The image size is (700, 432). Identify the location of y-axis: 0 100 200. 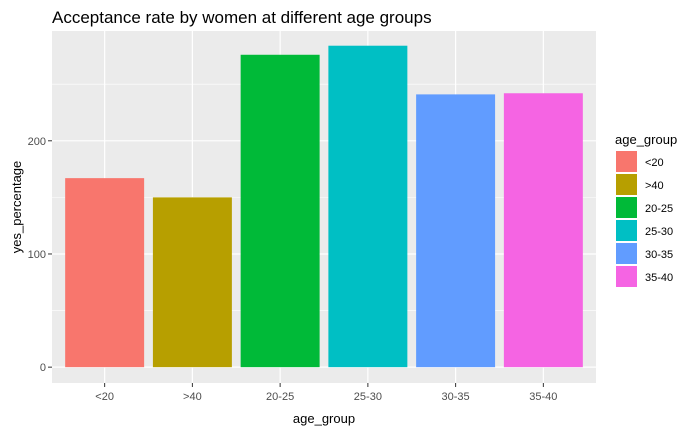
(40, 255).